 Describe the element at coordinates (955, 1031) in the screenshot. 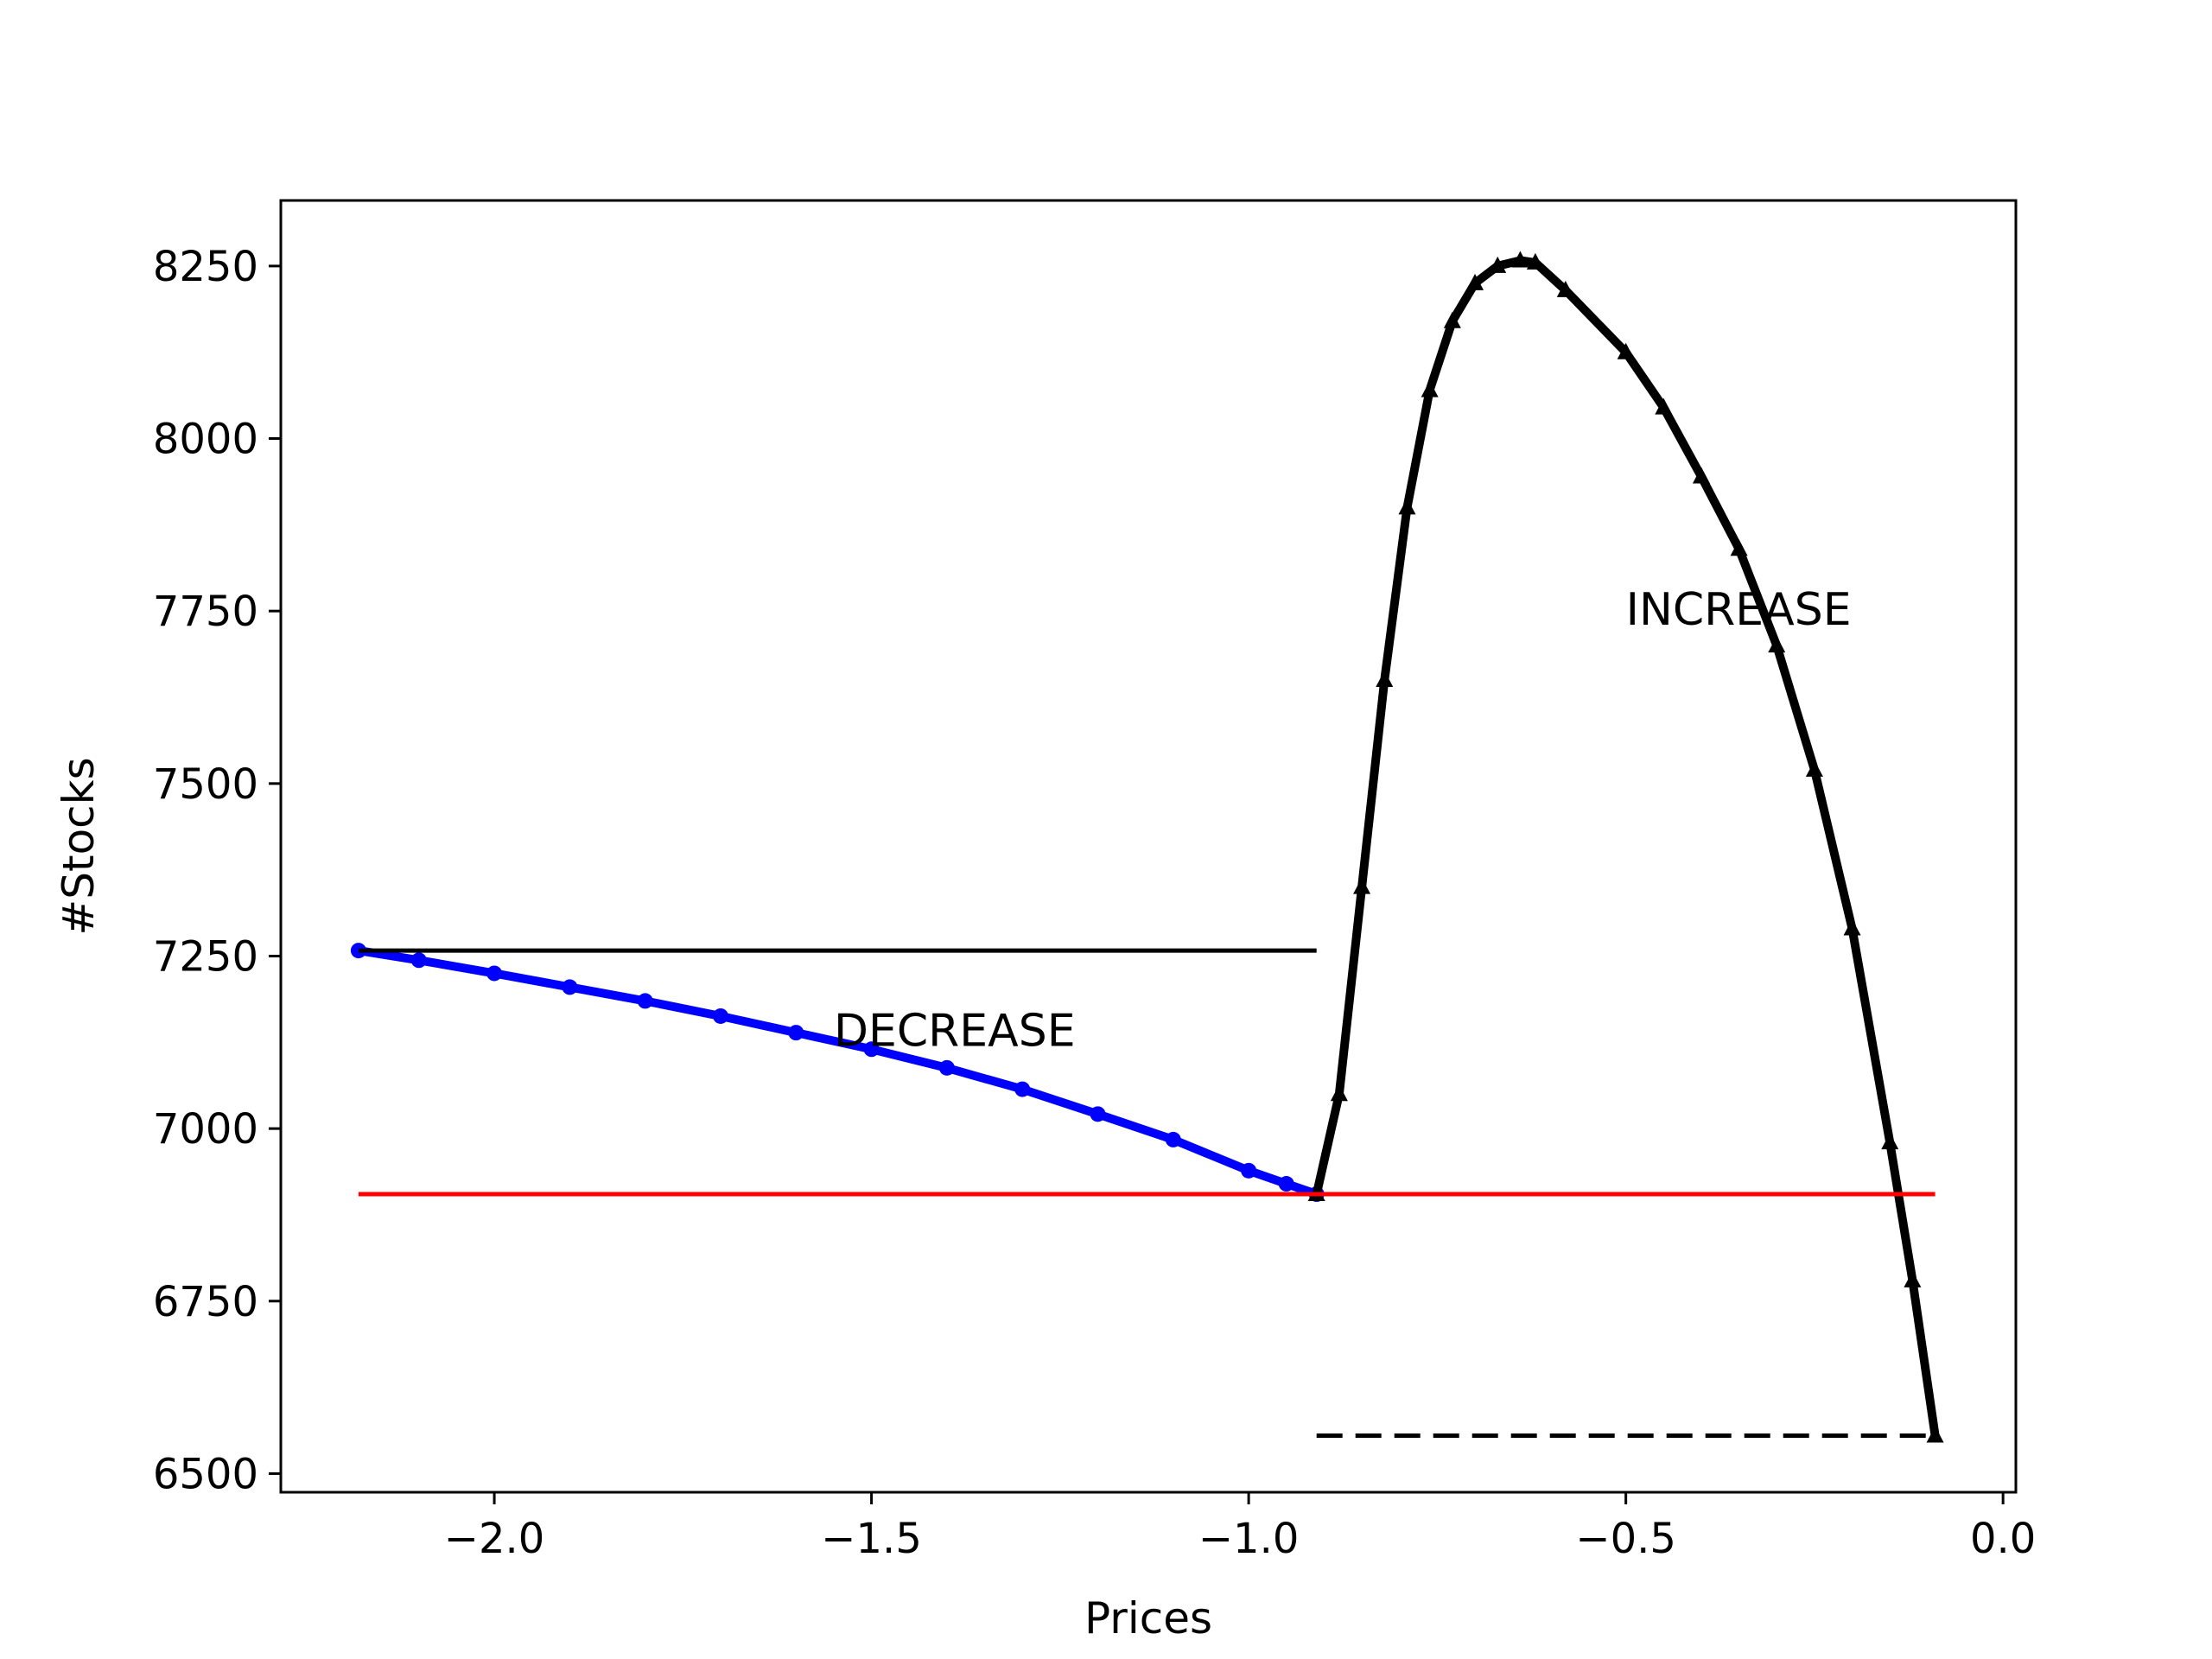

I see `annotation-label: DECREASE` at that location.